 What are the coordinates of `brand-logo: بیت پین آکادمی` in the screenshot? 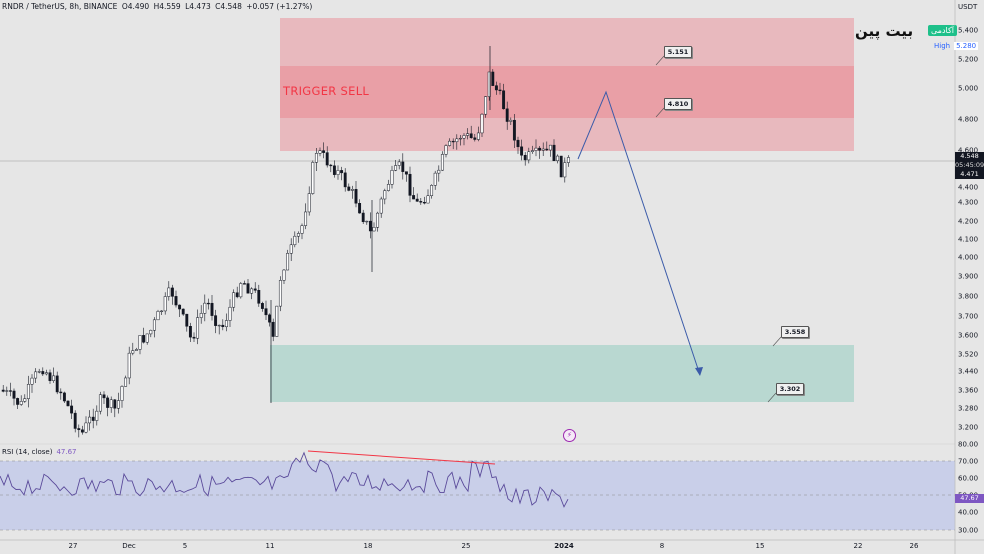 It's located at (907, 32).